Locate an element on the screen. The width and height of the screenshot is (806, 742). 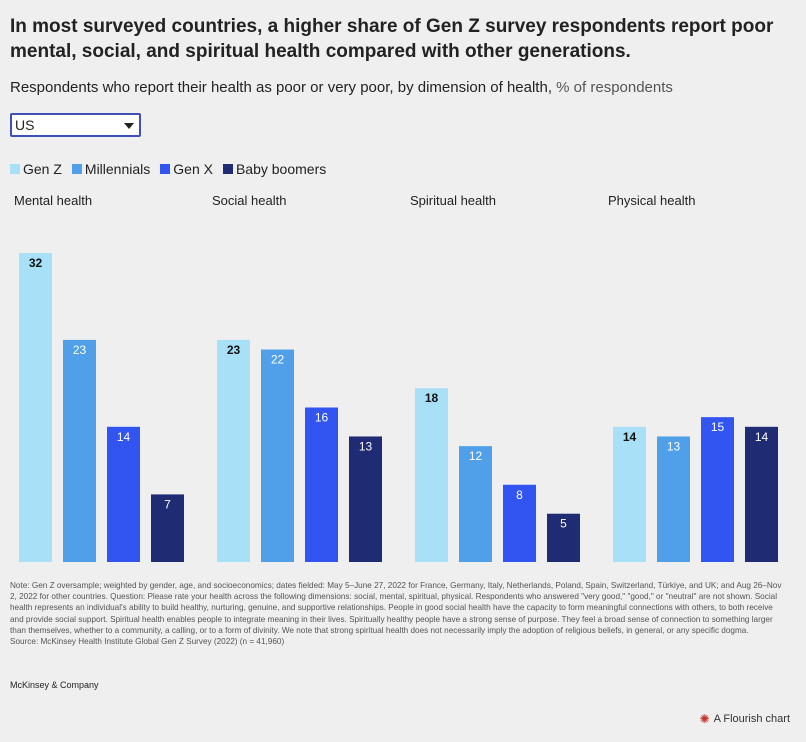
data-label-mental-health-gen-z: 32 is located at coordinates (36, 263).